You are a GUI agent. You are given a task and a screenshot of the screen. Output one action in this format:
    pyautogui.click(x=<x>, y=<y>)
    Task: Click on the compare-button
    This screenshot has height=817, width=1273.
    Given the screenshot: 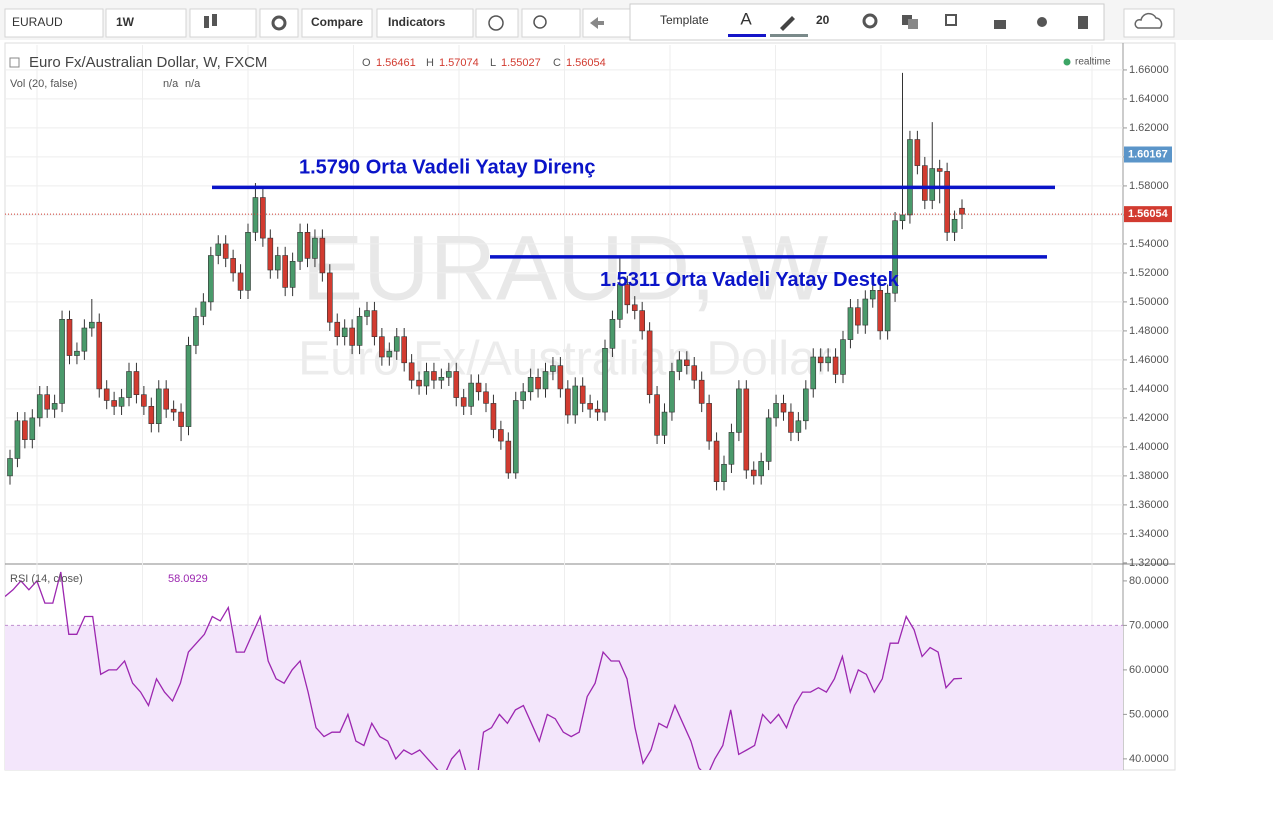 What is the action you would take?
    pyautogui.click(x=337, y=23)
    